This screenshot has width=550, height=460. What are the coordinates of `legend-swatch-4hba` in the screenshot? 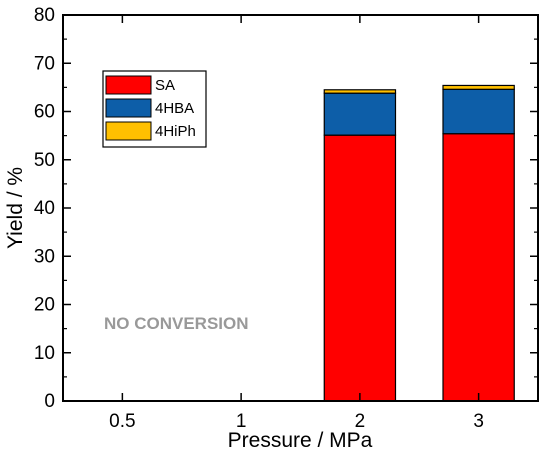 It's located at (128, 108).